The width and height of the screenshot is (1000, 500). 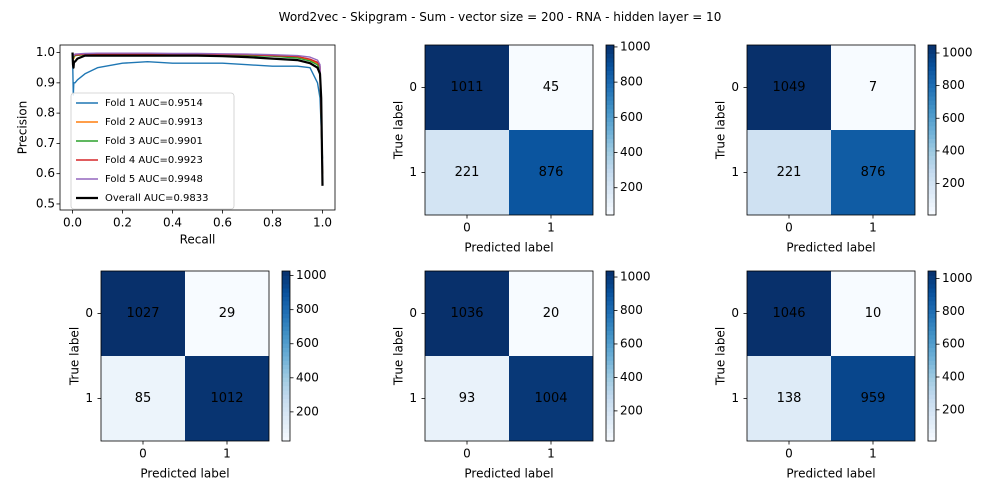 I want to click on cm-x-axis-label: Predicted label, so click(x=508, y=474).